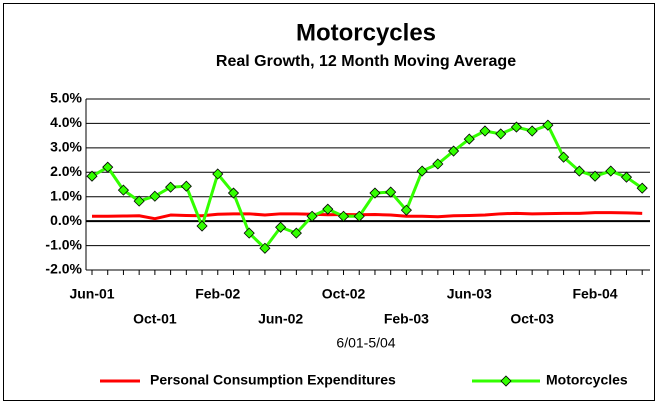 This screenshot has width=659, height=404. What do you see at coordinates (594, 294) in the screenshot?
I see `x-tick-label: Feb-04` at bounding box center [594, 294].